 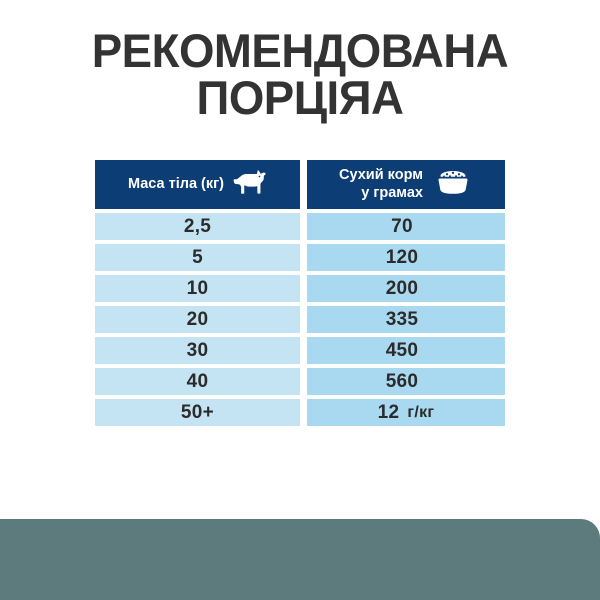 I want to click on cell-body-weight: 20, so click(x=197, y=319).